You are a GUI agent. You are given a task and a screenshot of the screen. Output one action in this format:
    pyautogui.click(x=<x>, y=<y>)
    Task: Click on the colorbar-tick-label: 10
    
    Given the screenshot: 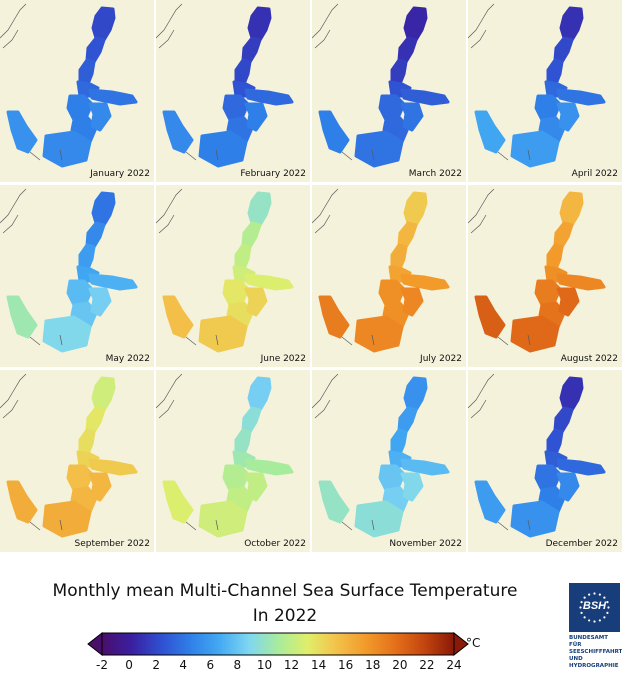 What is the action you would take?
    pyautogui.click(x=264, y=665)
    